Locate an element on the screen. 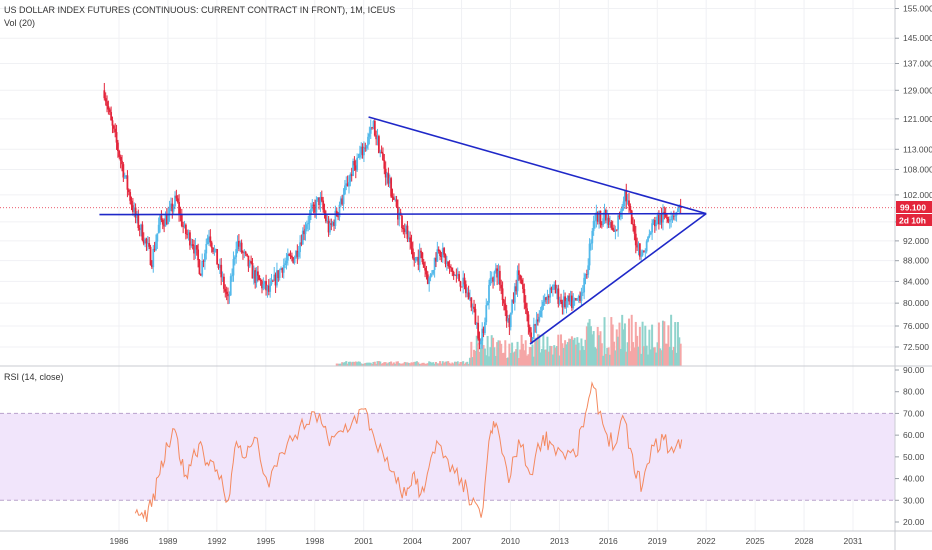 The height and width of the screenshot is (550, 932). rsi-label: RSI (14, close) is located at coordinates (34, 377).